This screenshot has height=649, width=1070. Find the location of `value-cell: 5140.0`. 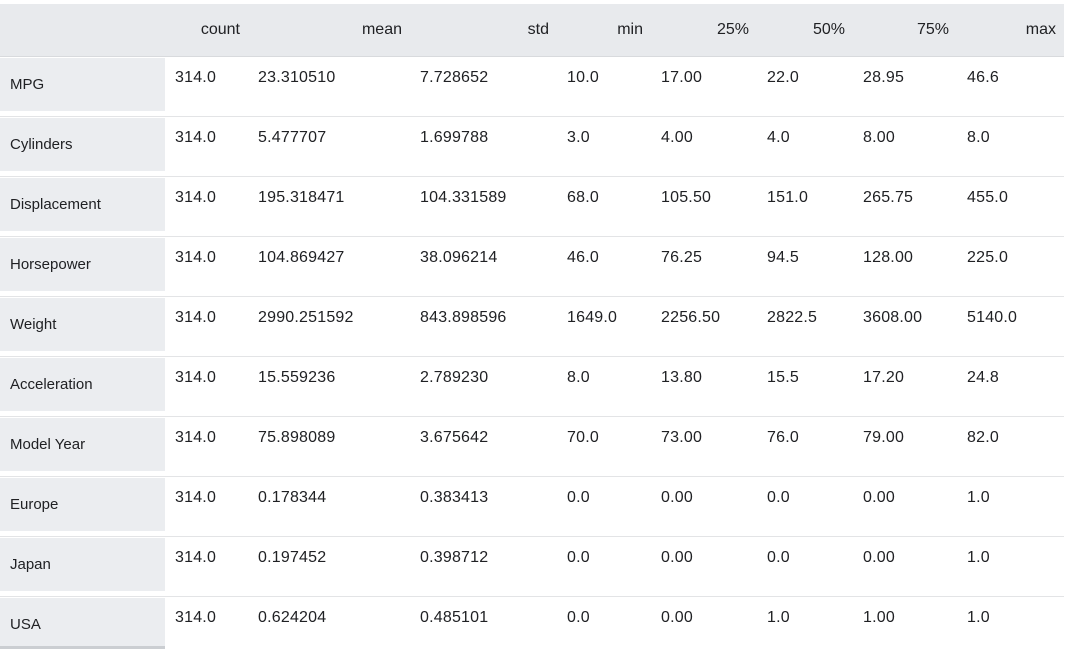

value-cell: 5140.0 is located at coordinates (1010, 325).